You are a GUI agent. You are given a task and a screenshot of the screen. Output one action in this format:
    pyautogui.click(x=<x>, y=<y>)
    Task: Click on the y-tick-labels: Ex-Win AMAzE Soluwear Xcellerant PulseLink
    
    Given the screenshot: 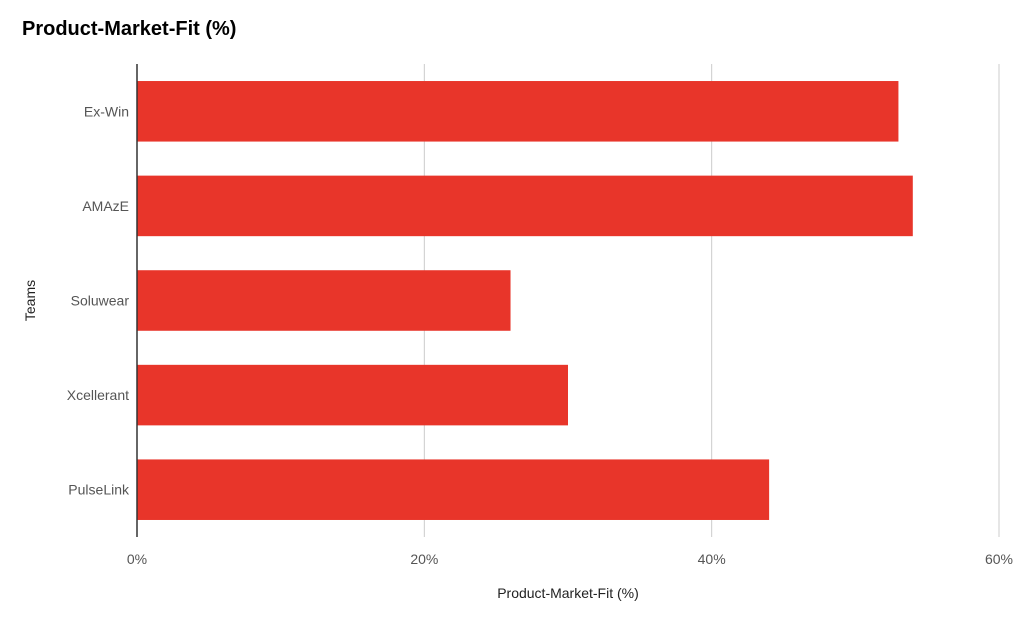 What is the action you would take?
    pyautogui.click(x=98, y=300)
    